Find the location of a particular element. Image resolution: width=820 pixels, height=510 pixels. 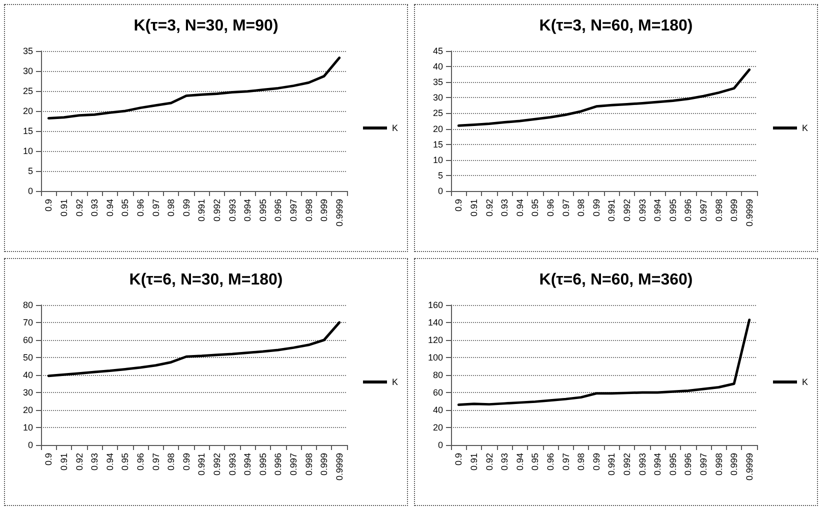

y-tick-label: 45 is located at coordinates (437, 51).